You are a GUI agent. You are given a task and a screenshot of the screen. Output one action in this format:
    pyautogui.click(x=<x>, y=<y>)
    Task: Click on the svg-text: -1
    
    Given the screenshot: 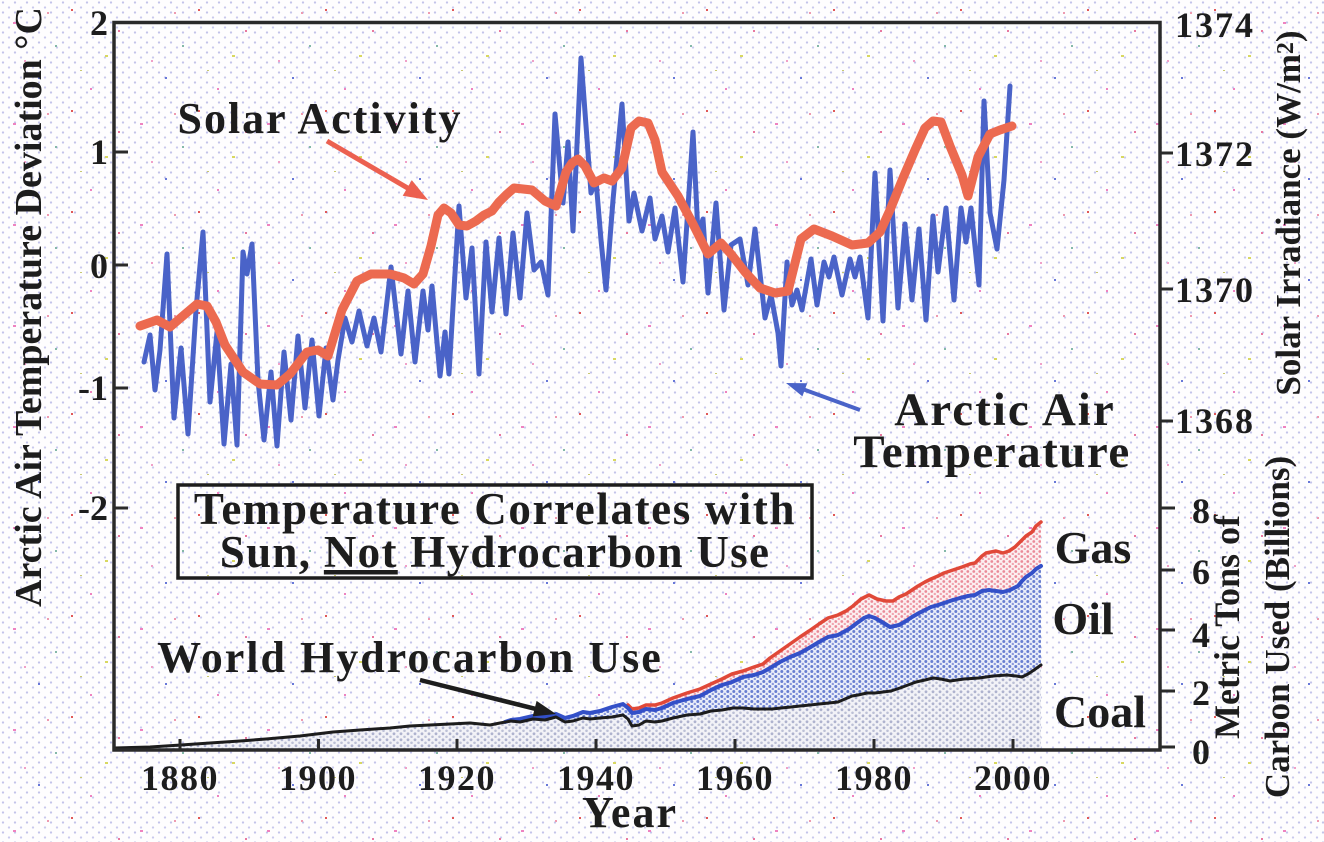 What is the action you would take?
    pyautogui.click(x=93, y=388)
    